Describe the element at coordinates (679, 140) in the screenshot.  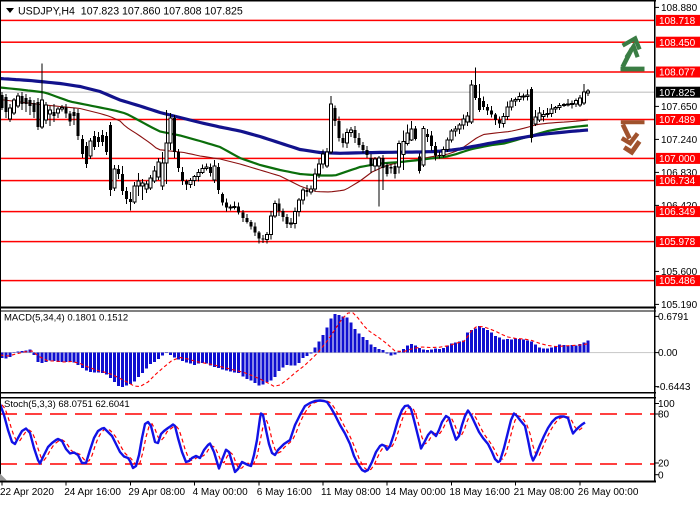
I see `svg-text: 107.240` at that location.